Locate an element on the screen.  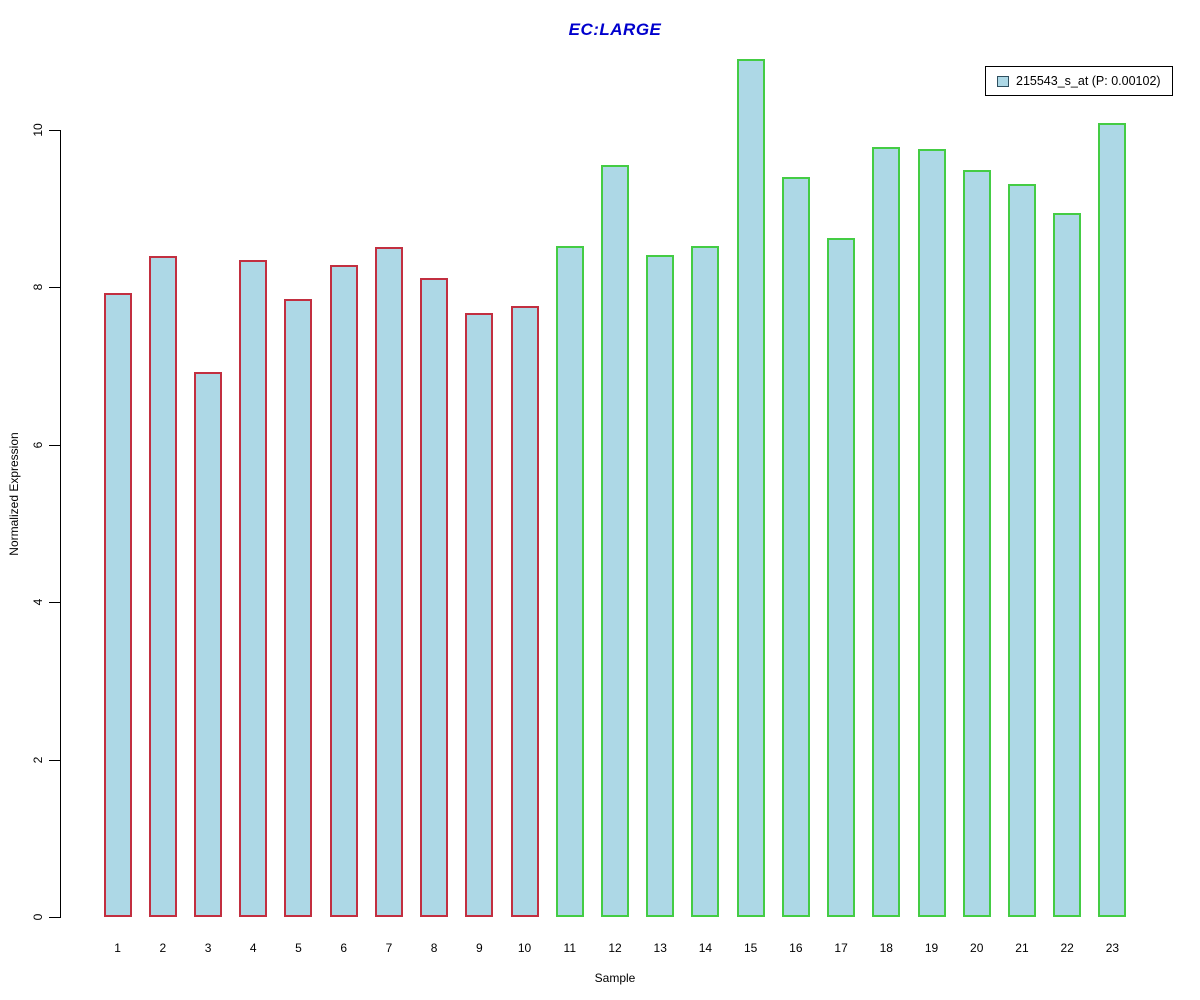
x-tick-label: 15 is located at coordinates (750, 948).